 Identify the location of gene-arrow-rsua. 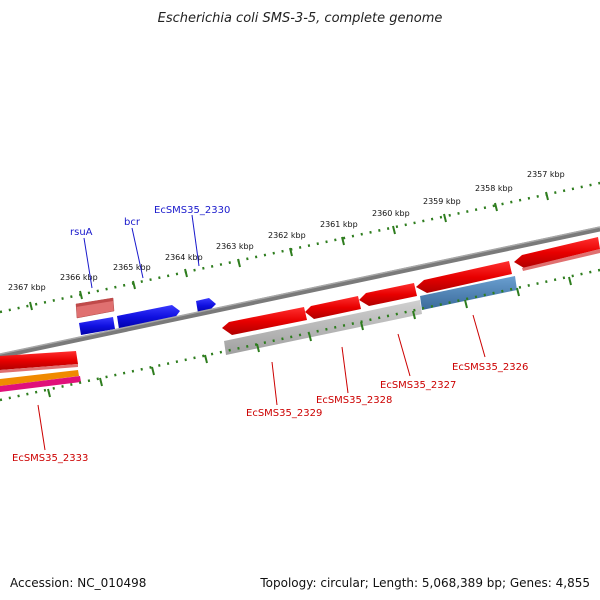
(97, 326).